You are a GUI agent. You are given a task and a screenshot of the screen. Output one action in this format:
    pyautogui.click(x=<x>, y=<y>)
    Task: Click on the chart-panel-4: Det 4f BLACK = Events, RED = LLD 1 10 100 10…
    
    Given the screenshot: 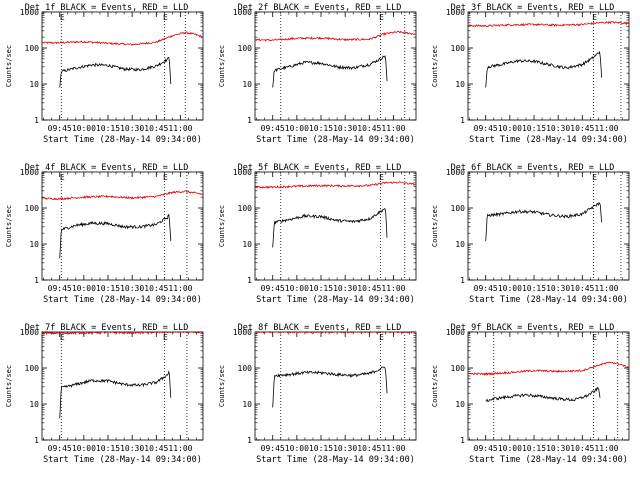 What is the action you would take?
    pyautogui.click(x=104, y=234)
    